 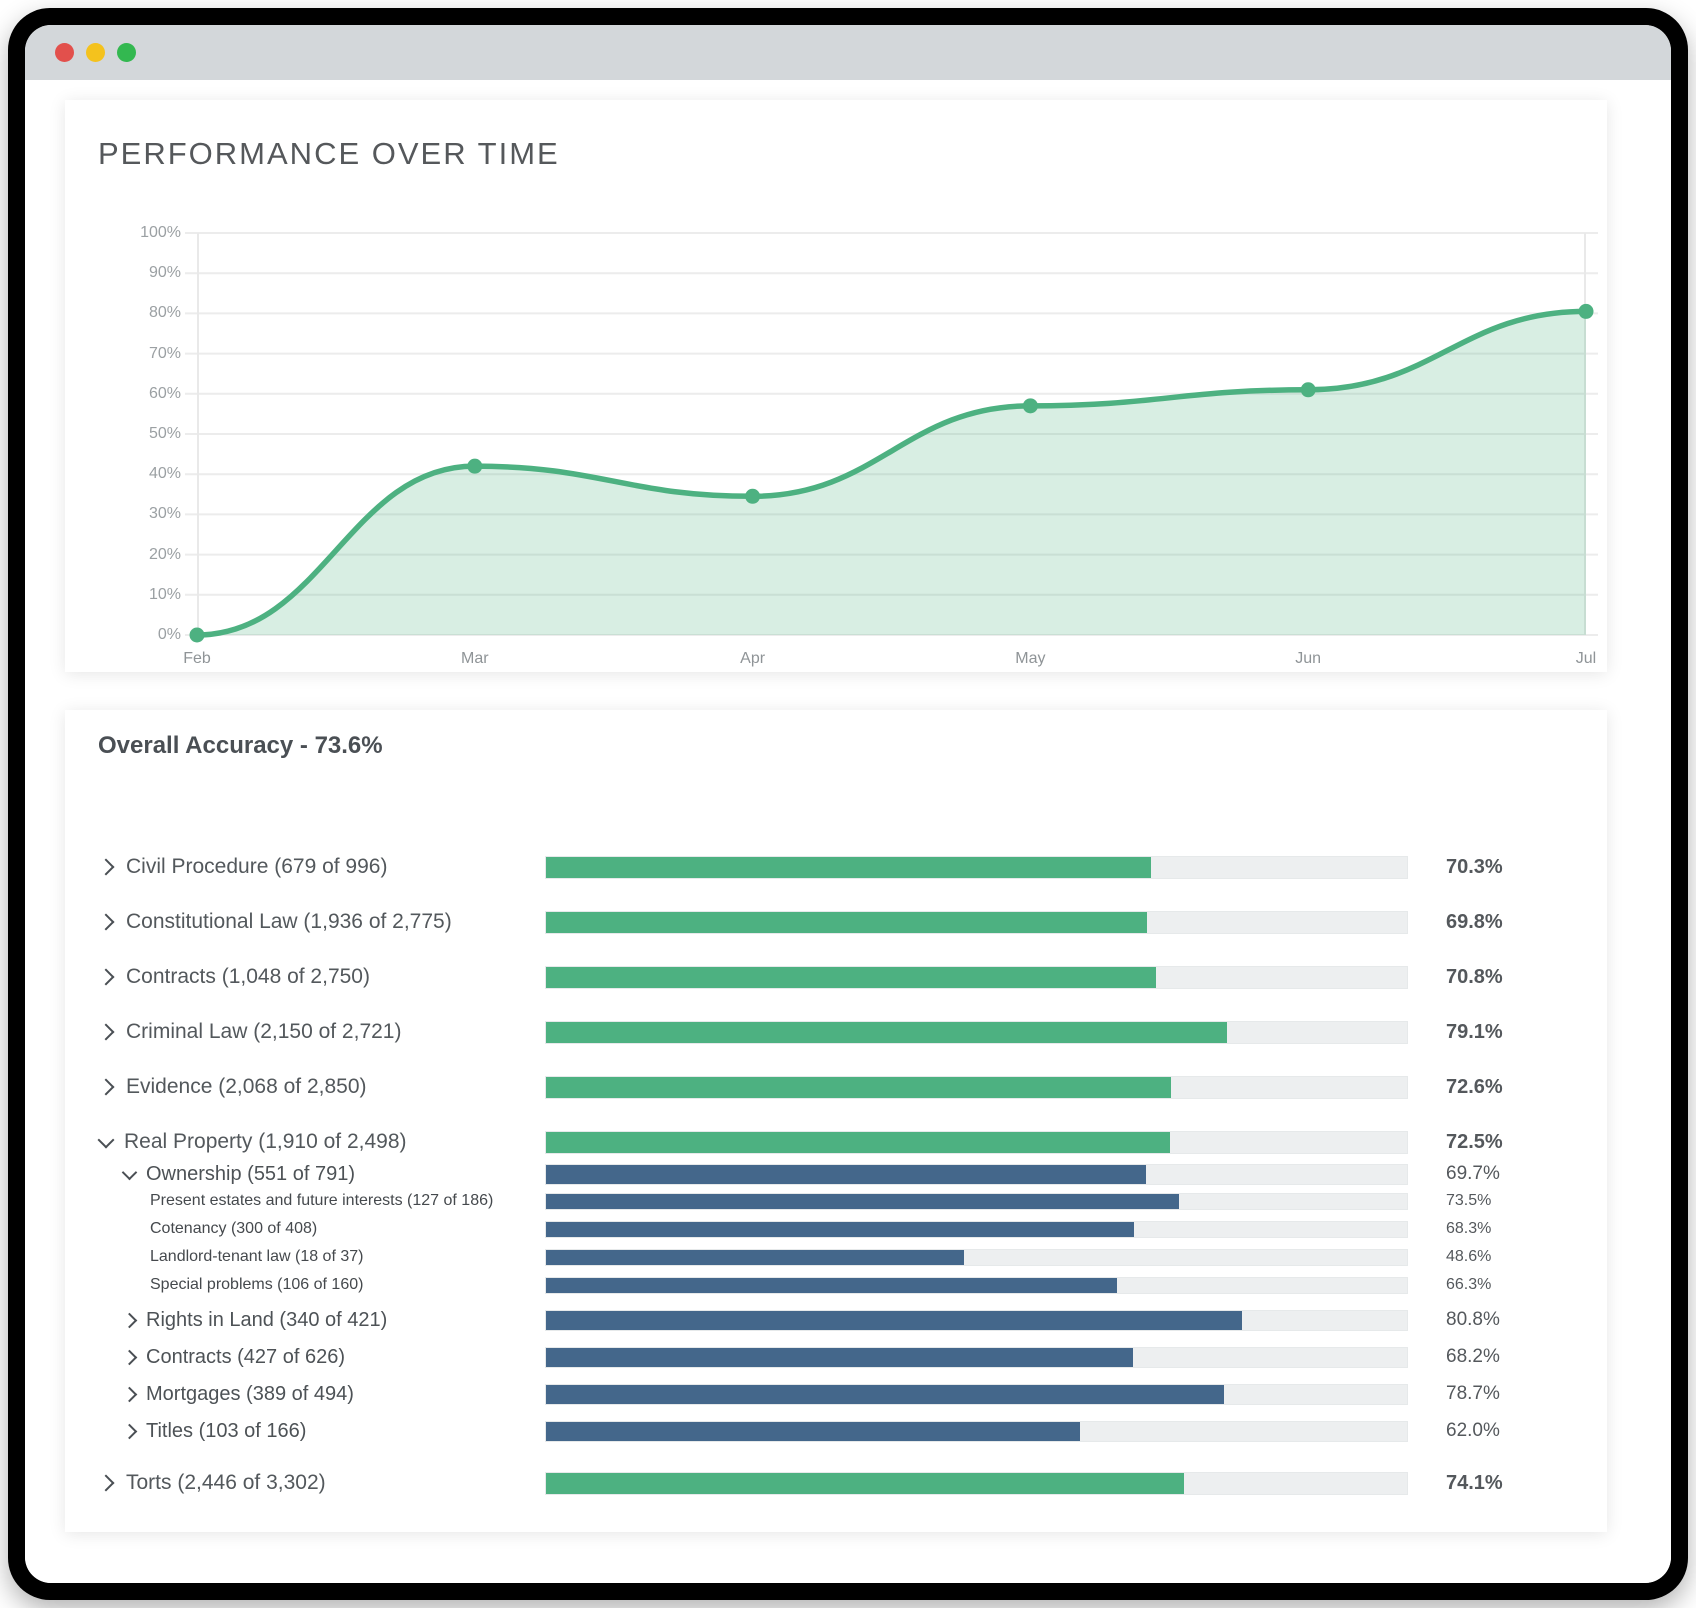 I want to click on accuracy-row: Titles (103 of 166) 62.0%, so click(x=852, y=1431).